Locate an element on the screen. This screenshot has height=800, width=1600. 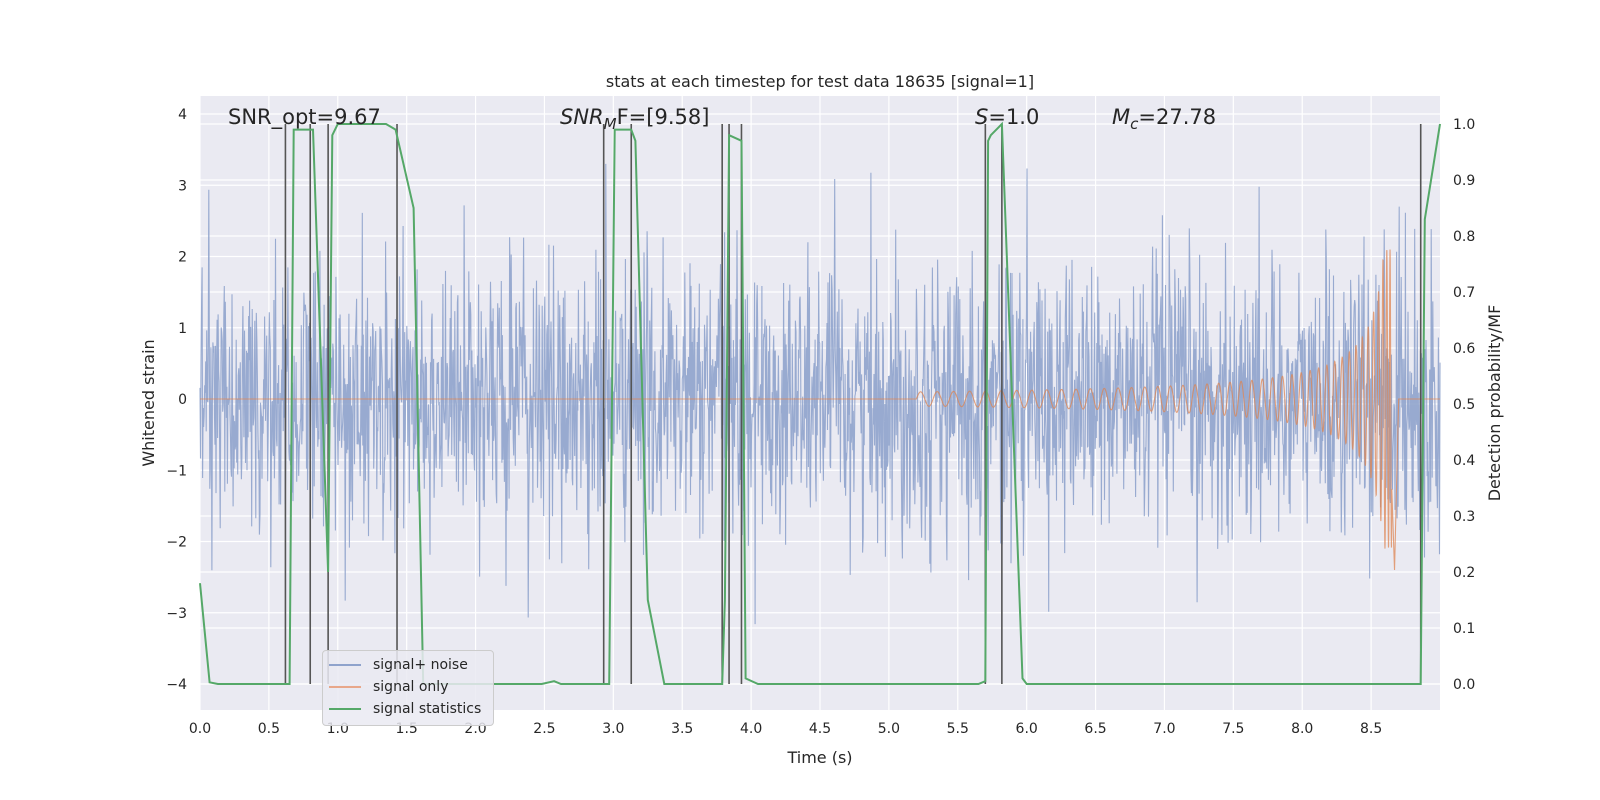
x-tick-label: 7.0 is located at coordinates (1164, 729).